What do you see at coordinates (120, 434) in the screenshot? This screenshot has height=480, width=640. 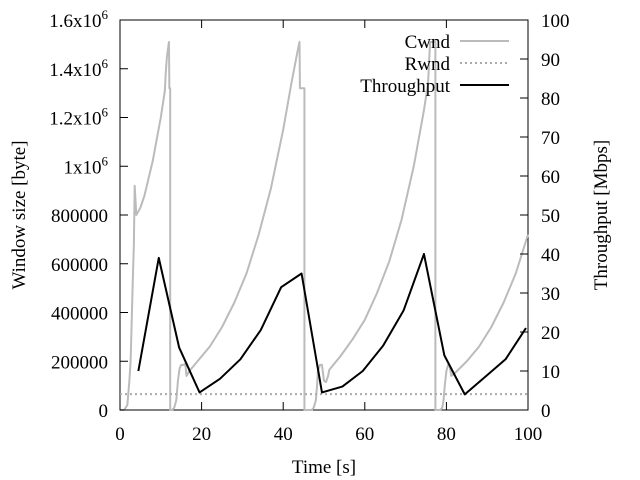 I see `x-tick-label: 0` at bounding box center [120, 434].